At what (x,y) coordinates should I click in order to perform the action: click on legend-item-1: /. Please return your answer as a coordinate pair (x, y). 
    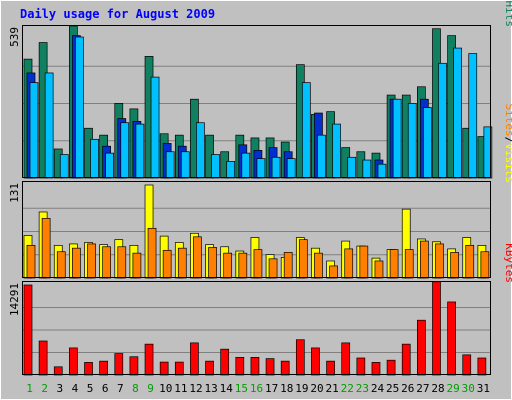
    Looking at the image, I should click on (507, 140).